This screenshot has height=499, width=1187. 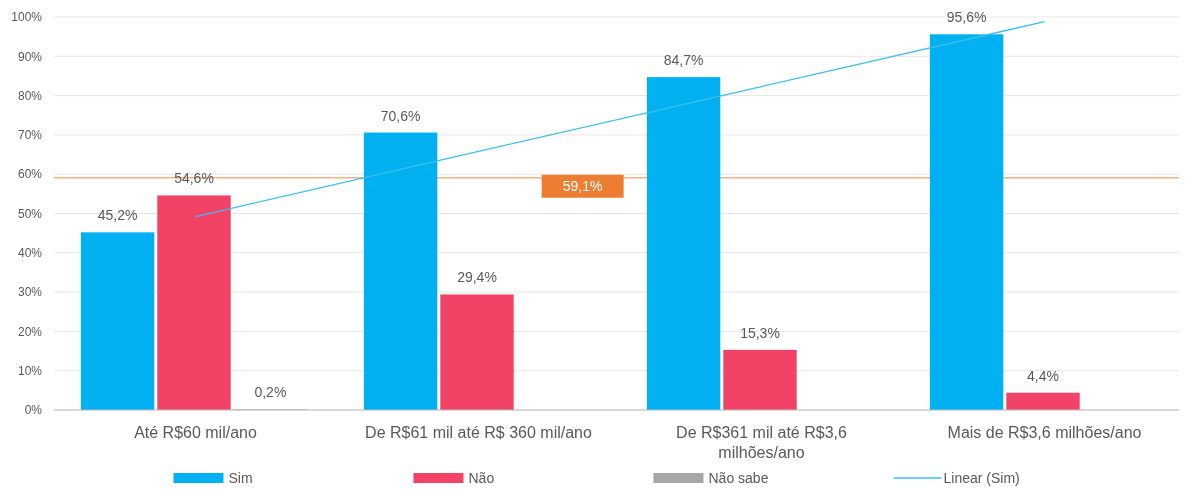 I want to click on x-tick-label: Até R$60 mil/ano, so click(x=195, y=432).